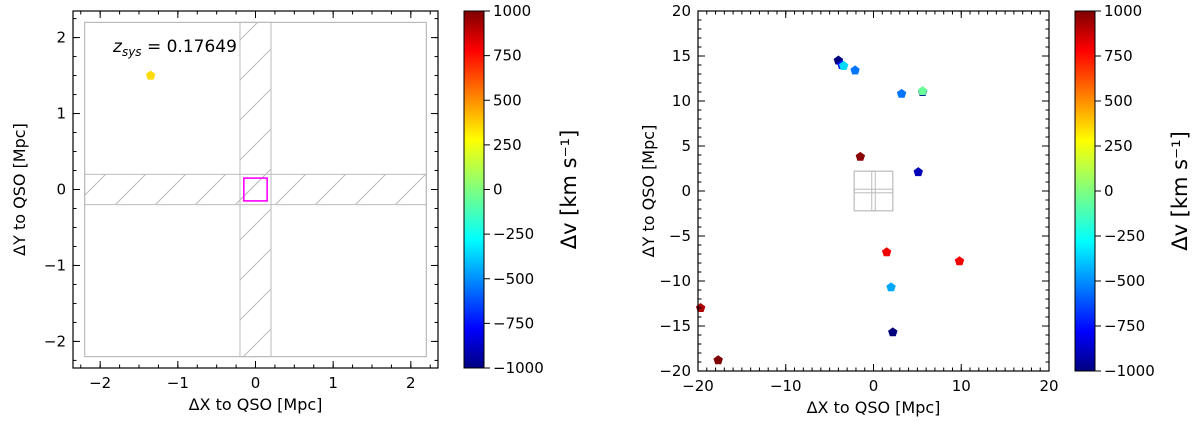  What do you see at coordinates (675, 281) in the screenshot?
I see `y-tick-label: −10` at bounding box center [675, 281].